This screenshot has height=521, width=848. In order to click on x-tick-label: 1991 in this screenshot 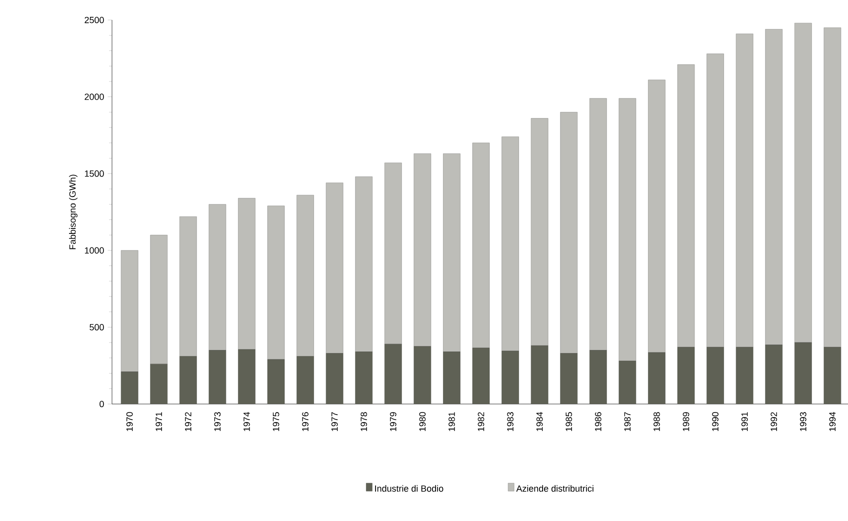, I will do `click(744, 422)`.